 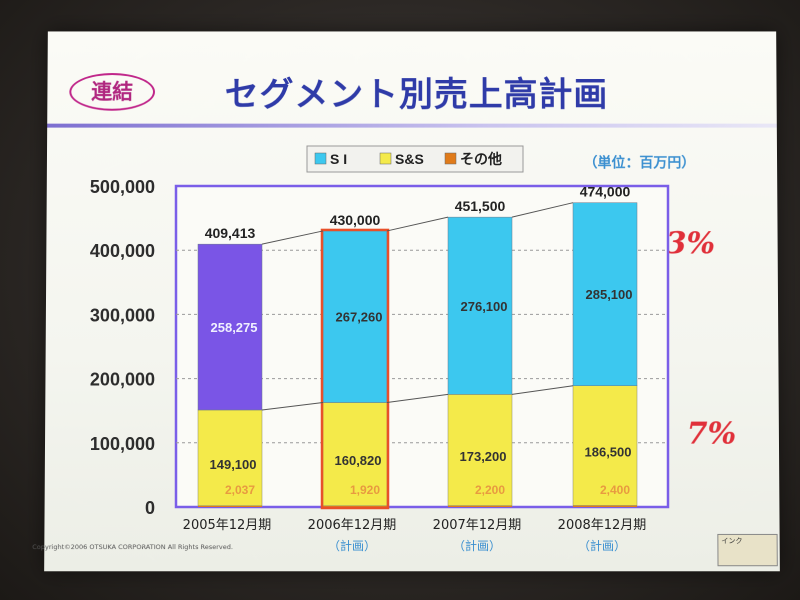 I want to click on si-value-label: 285,100, so click(x=609, y=294).